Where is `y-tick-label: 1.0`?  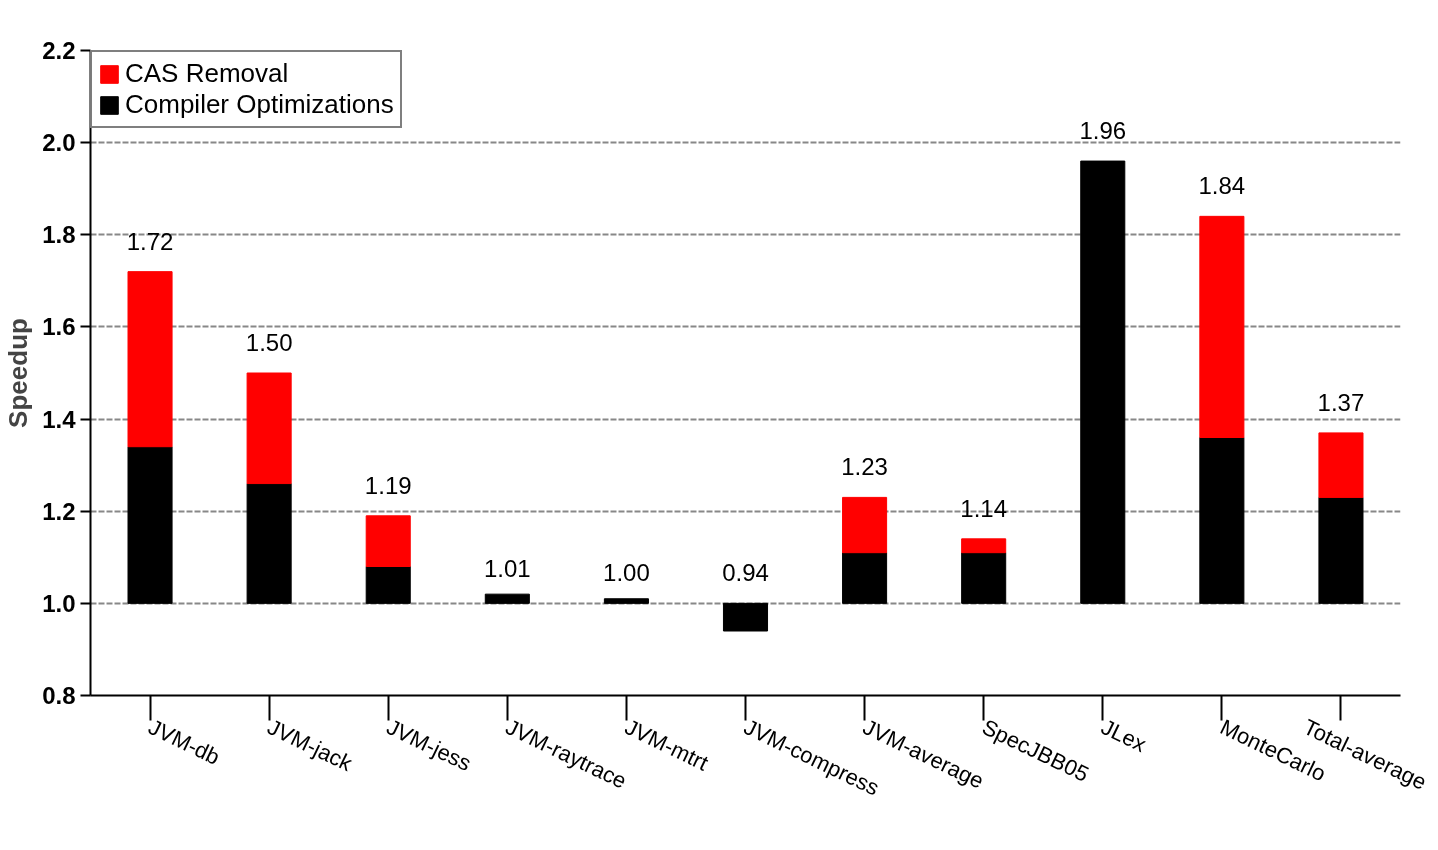
y-tick-label: 1.0 is located at coordinates (59, 603).